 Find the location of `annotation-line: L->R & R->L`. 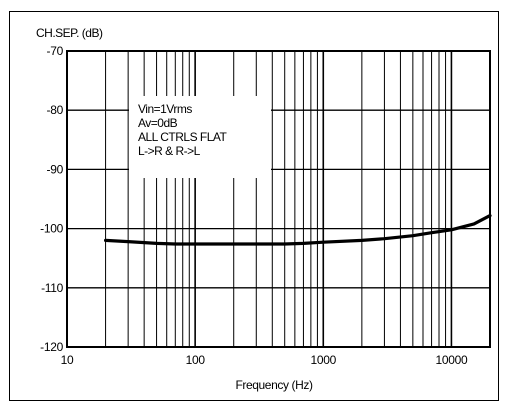

annotation-line: L->R & R->L is located at coordinates (169, 151).